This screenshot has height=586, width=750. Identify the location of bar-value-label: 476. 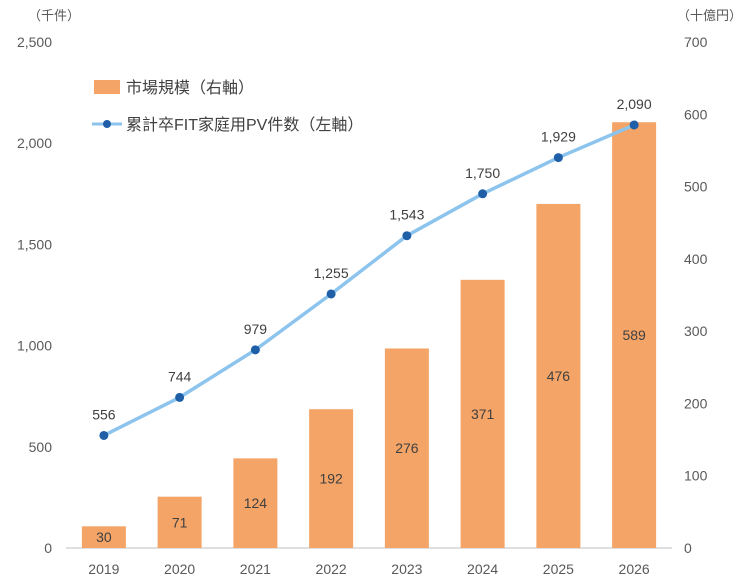
(559, 376).